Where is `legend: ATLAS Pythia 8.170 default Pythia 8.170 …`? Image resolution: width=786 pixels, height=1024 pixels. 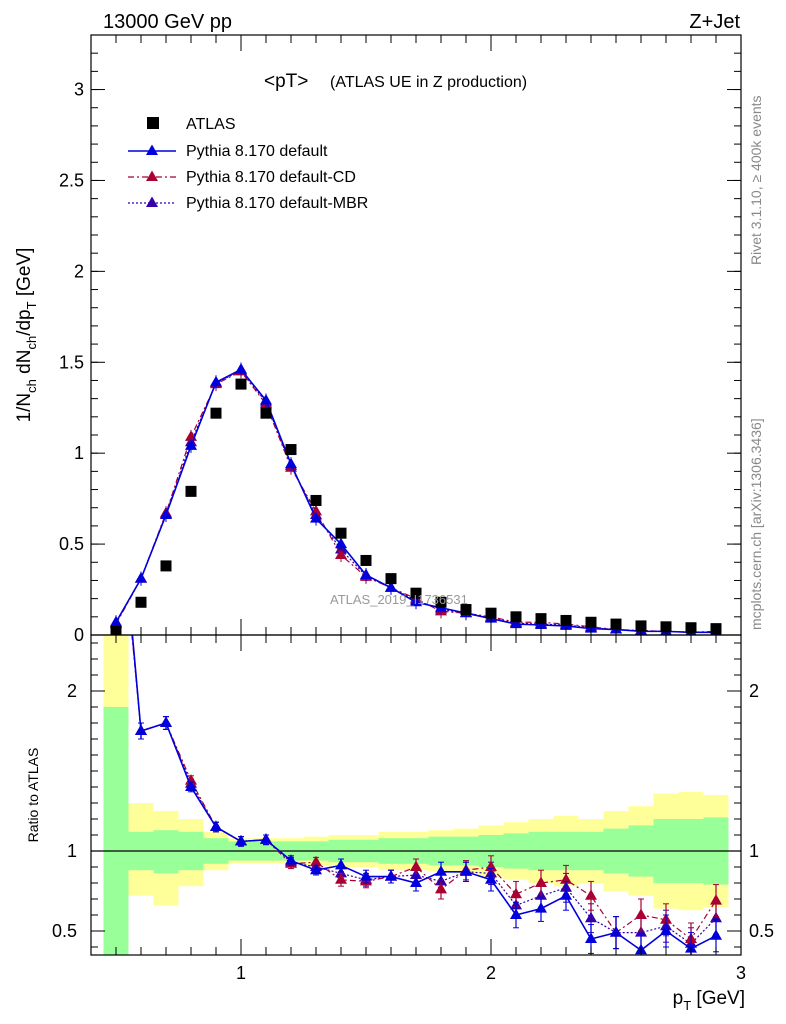
legend: ATLAS Pythia 8.170 default Pythia 8.170 … is located at coordinates (248, 164).